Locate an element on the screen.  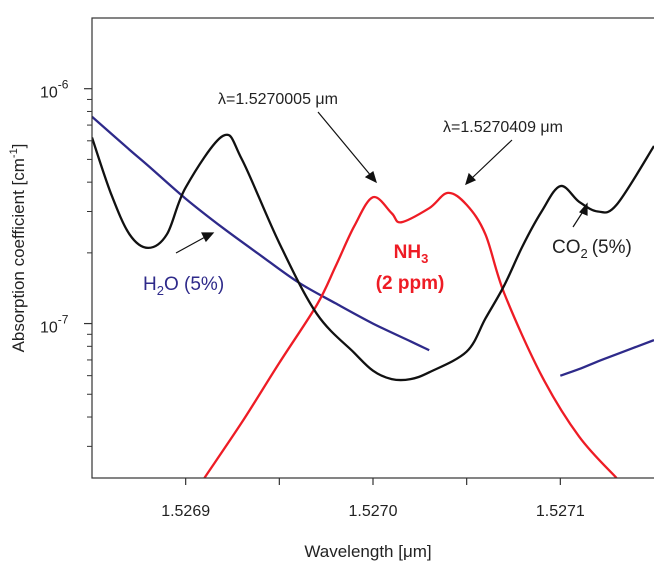
x-tick-label-2: 1.5271 is located at coordinates (560, 511).